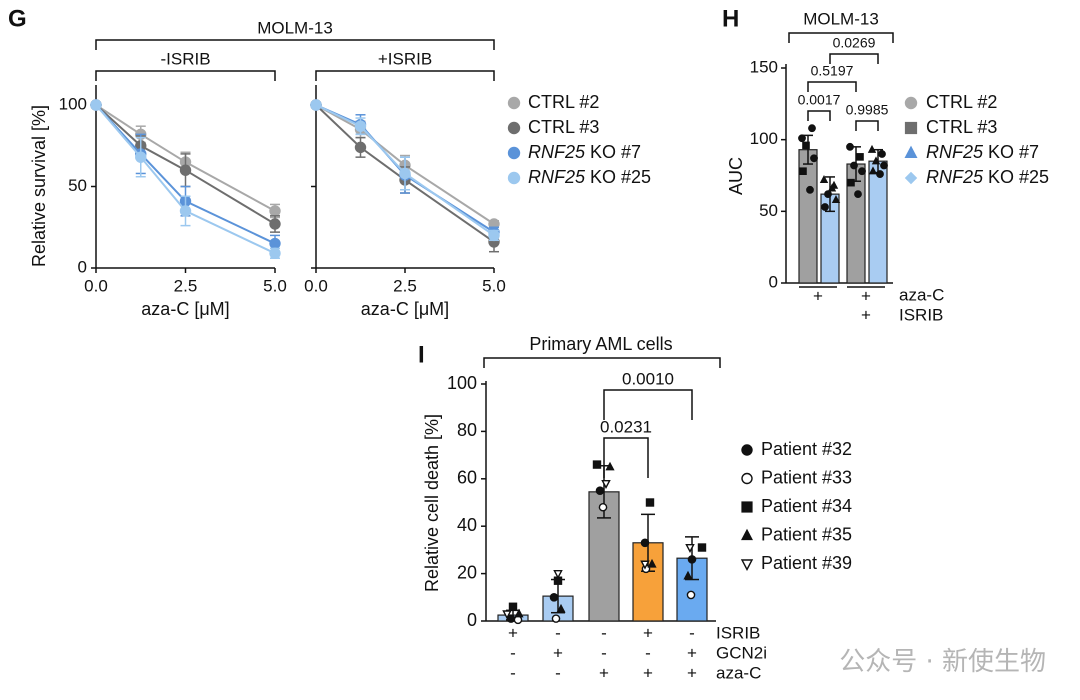  What do you see at coordinates (818, 295) in the screenshot?
I see `h-cond-azac-0: +` at bounding box center [818, 295].